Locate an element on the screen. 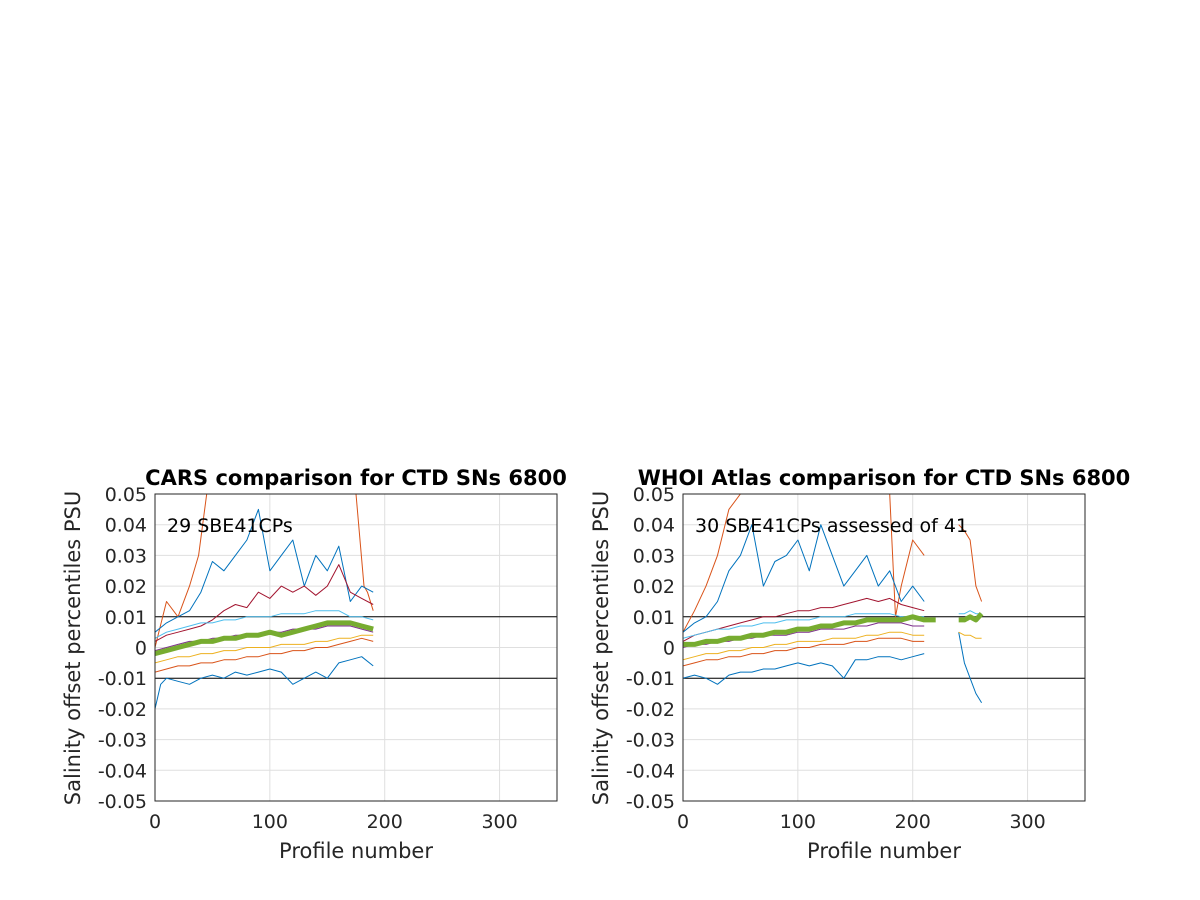  chart-title: WHOI Atlas comparison for CTD SNs 6800 is located at coordinates (884, 478).